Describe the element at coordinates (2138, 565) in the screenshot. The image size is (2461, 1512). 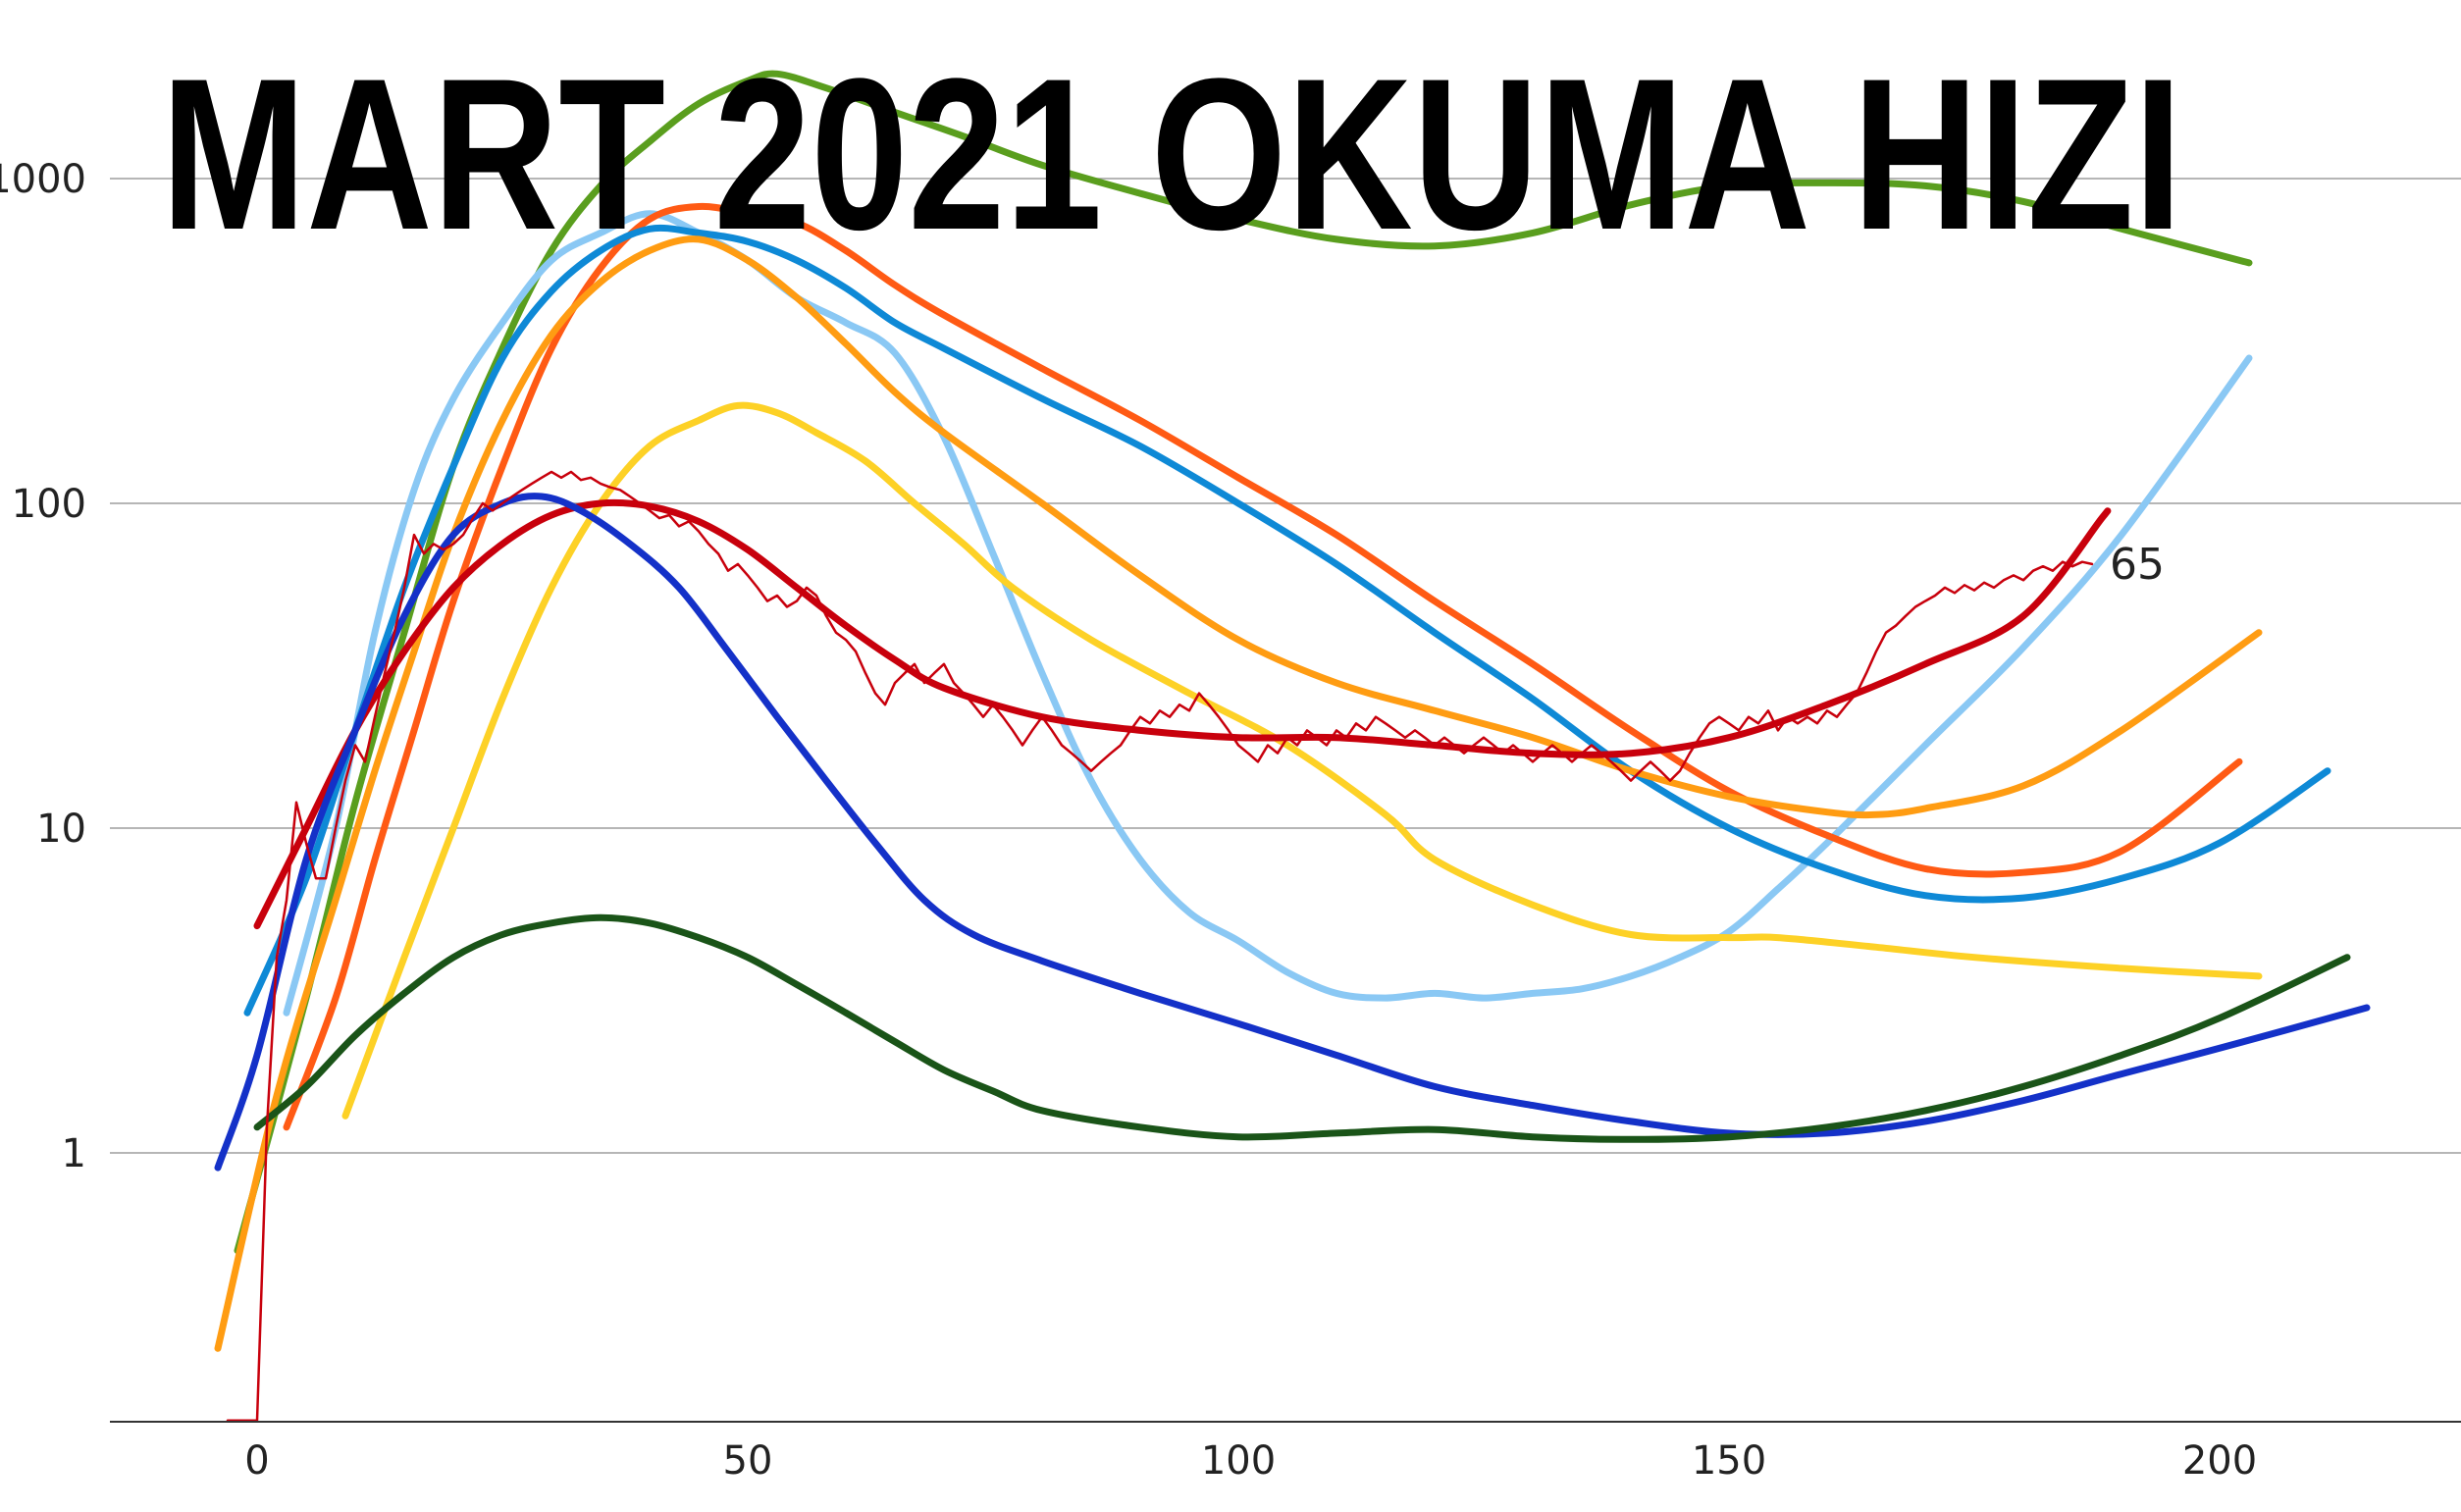
I see `series-end-label: 65` at that location.